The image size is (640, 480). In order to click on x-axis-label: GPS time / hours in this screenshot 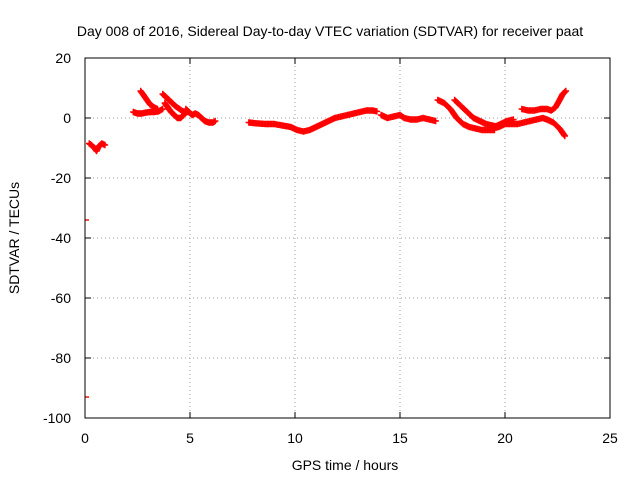, I will do `click(345, 465)`.